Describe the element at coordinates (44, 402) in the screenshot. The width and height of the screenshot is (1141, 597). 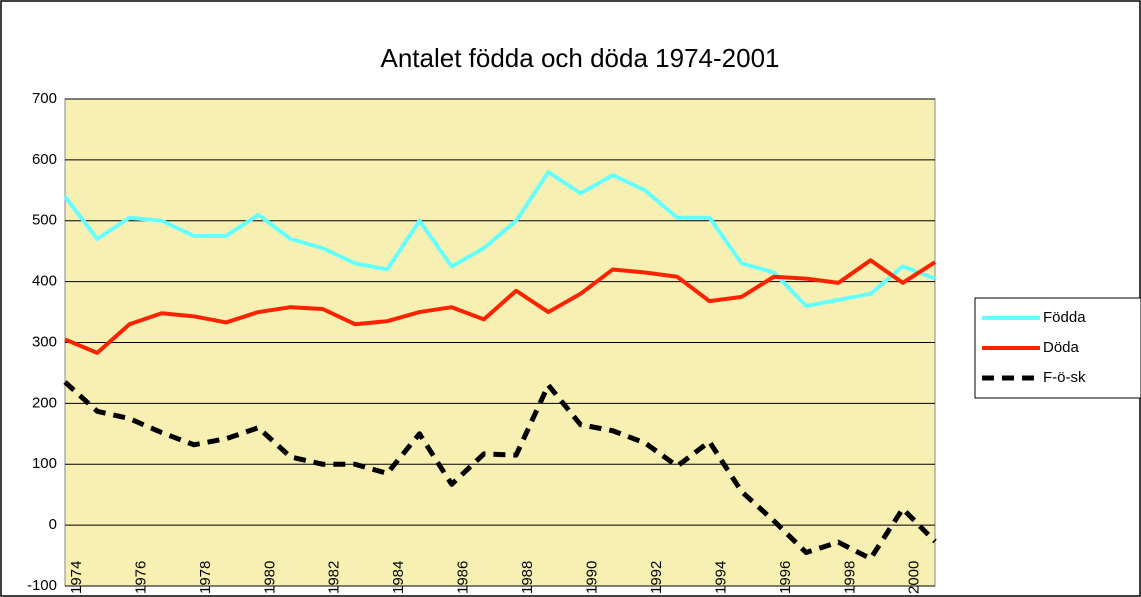
I see `y-tick-label: 200` at that location.